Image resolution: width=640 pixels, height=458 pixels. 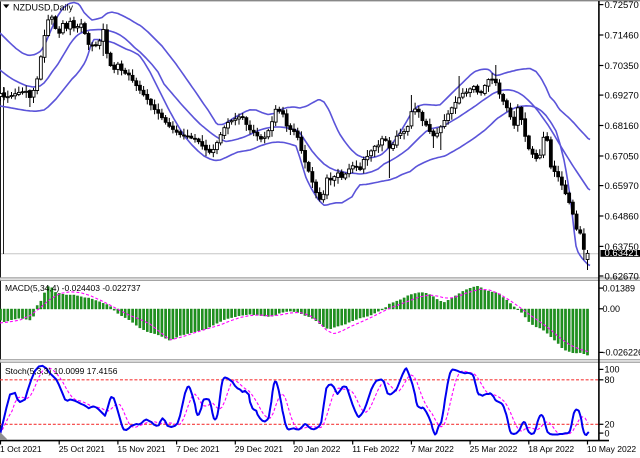 I want to click on svg-text: 10 May 2022, so click(x=611, y=449).